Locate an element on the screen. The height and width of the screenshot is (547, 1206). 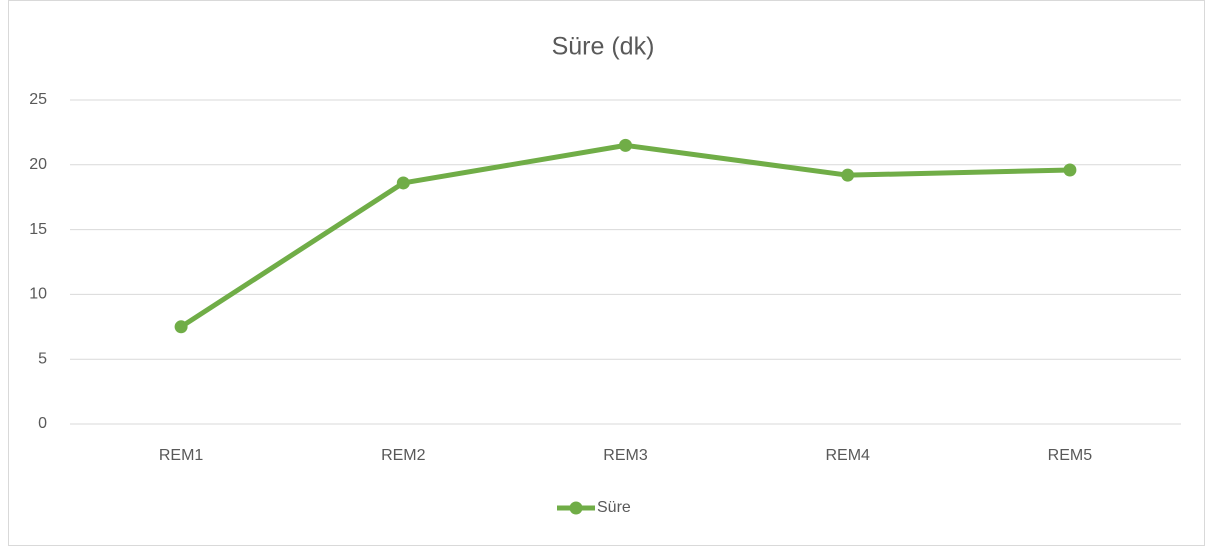
chart-title: Süre (dk) is located at coordinates (603, 47).